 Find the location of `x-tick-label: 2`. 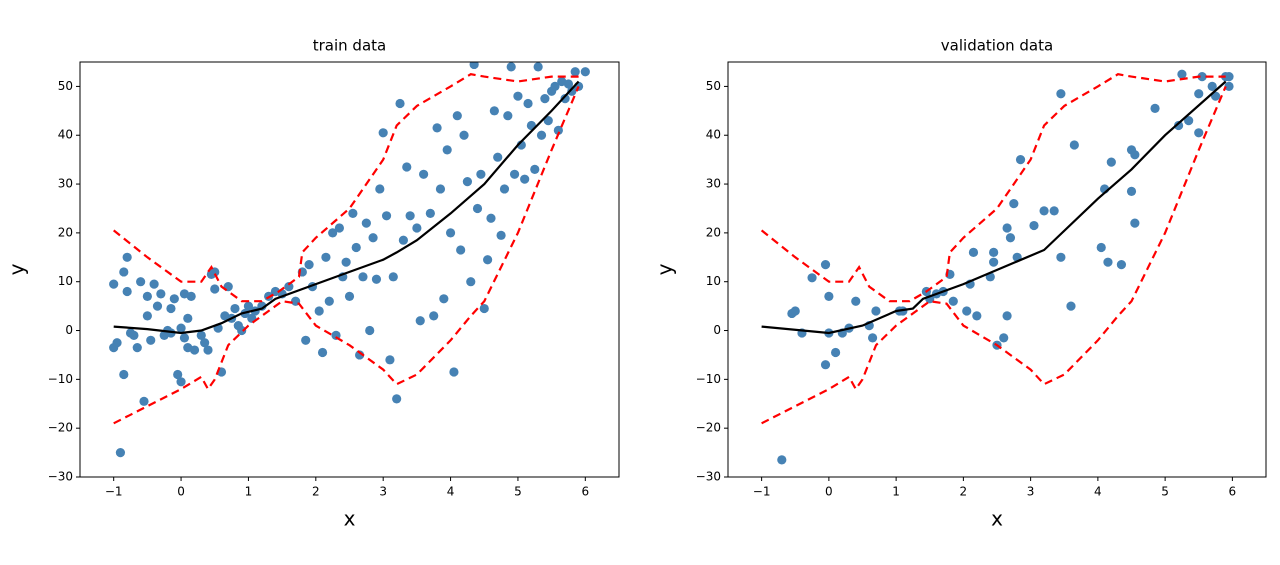

x-tick-label: 2 is located at coordinates (316, 492).